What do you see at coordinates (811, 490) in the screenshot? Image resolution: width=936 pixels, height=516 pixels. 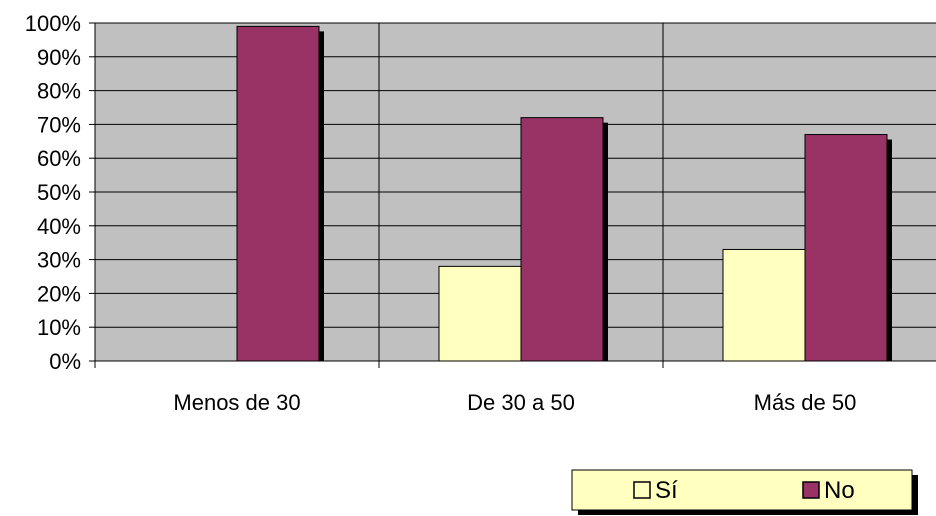 I see `legend-swatch-no` at bounding box center [811, 490].